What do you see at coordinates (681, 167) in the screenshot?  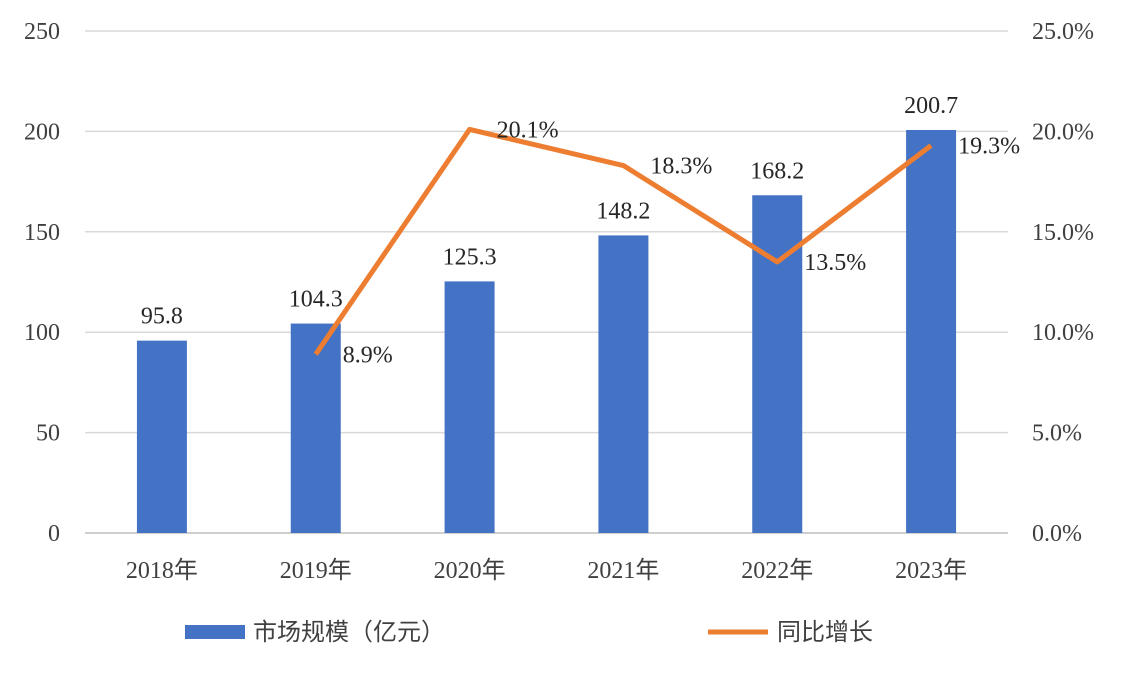 I see `line-value-label: 18.3%` at bounding box center [681, 167].